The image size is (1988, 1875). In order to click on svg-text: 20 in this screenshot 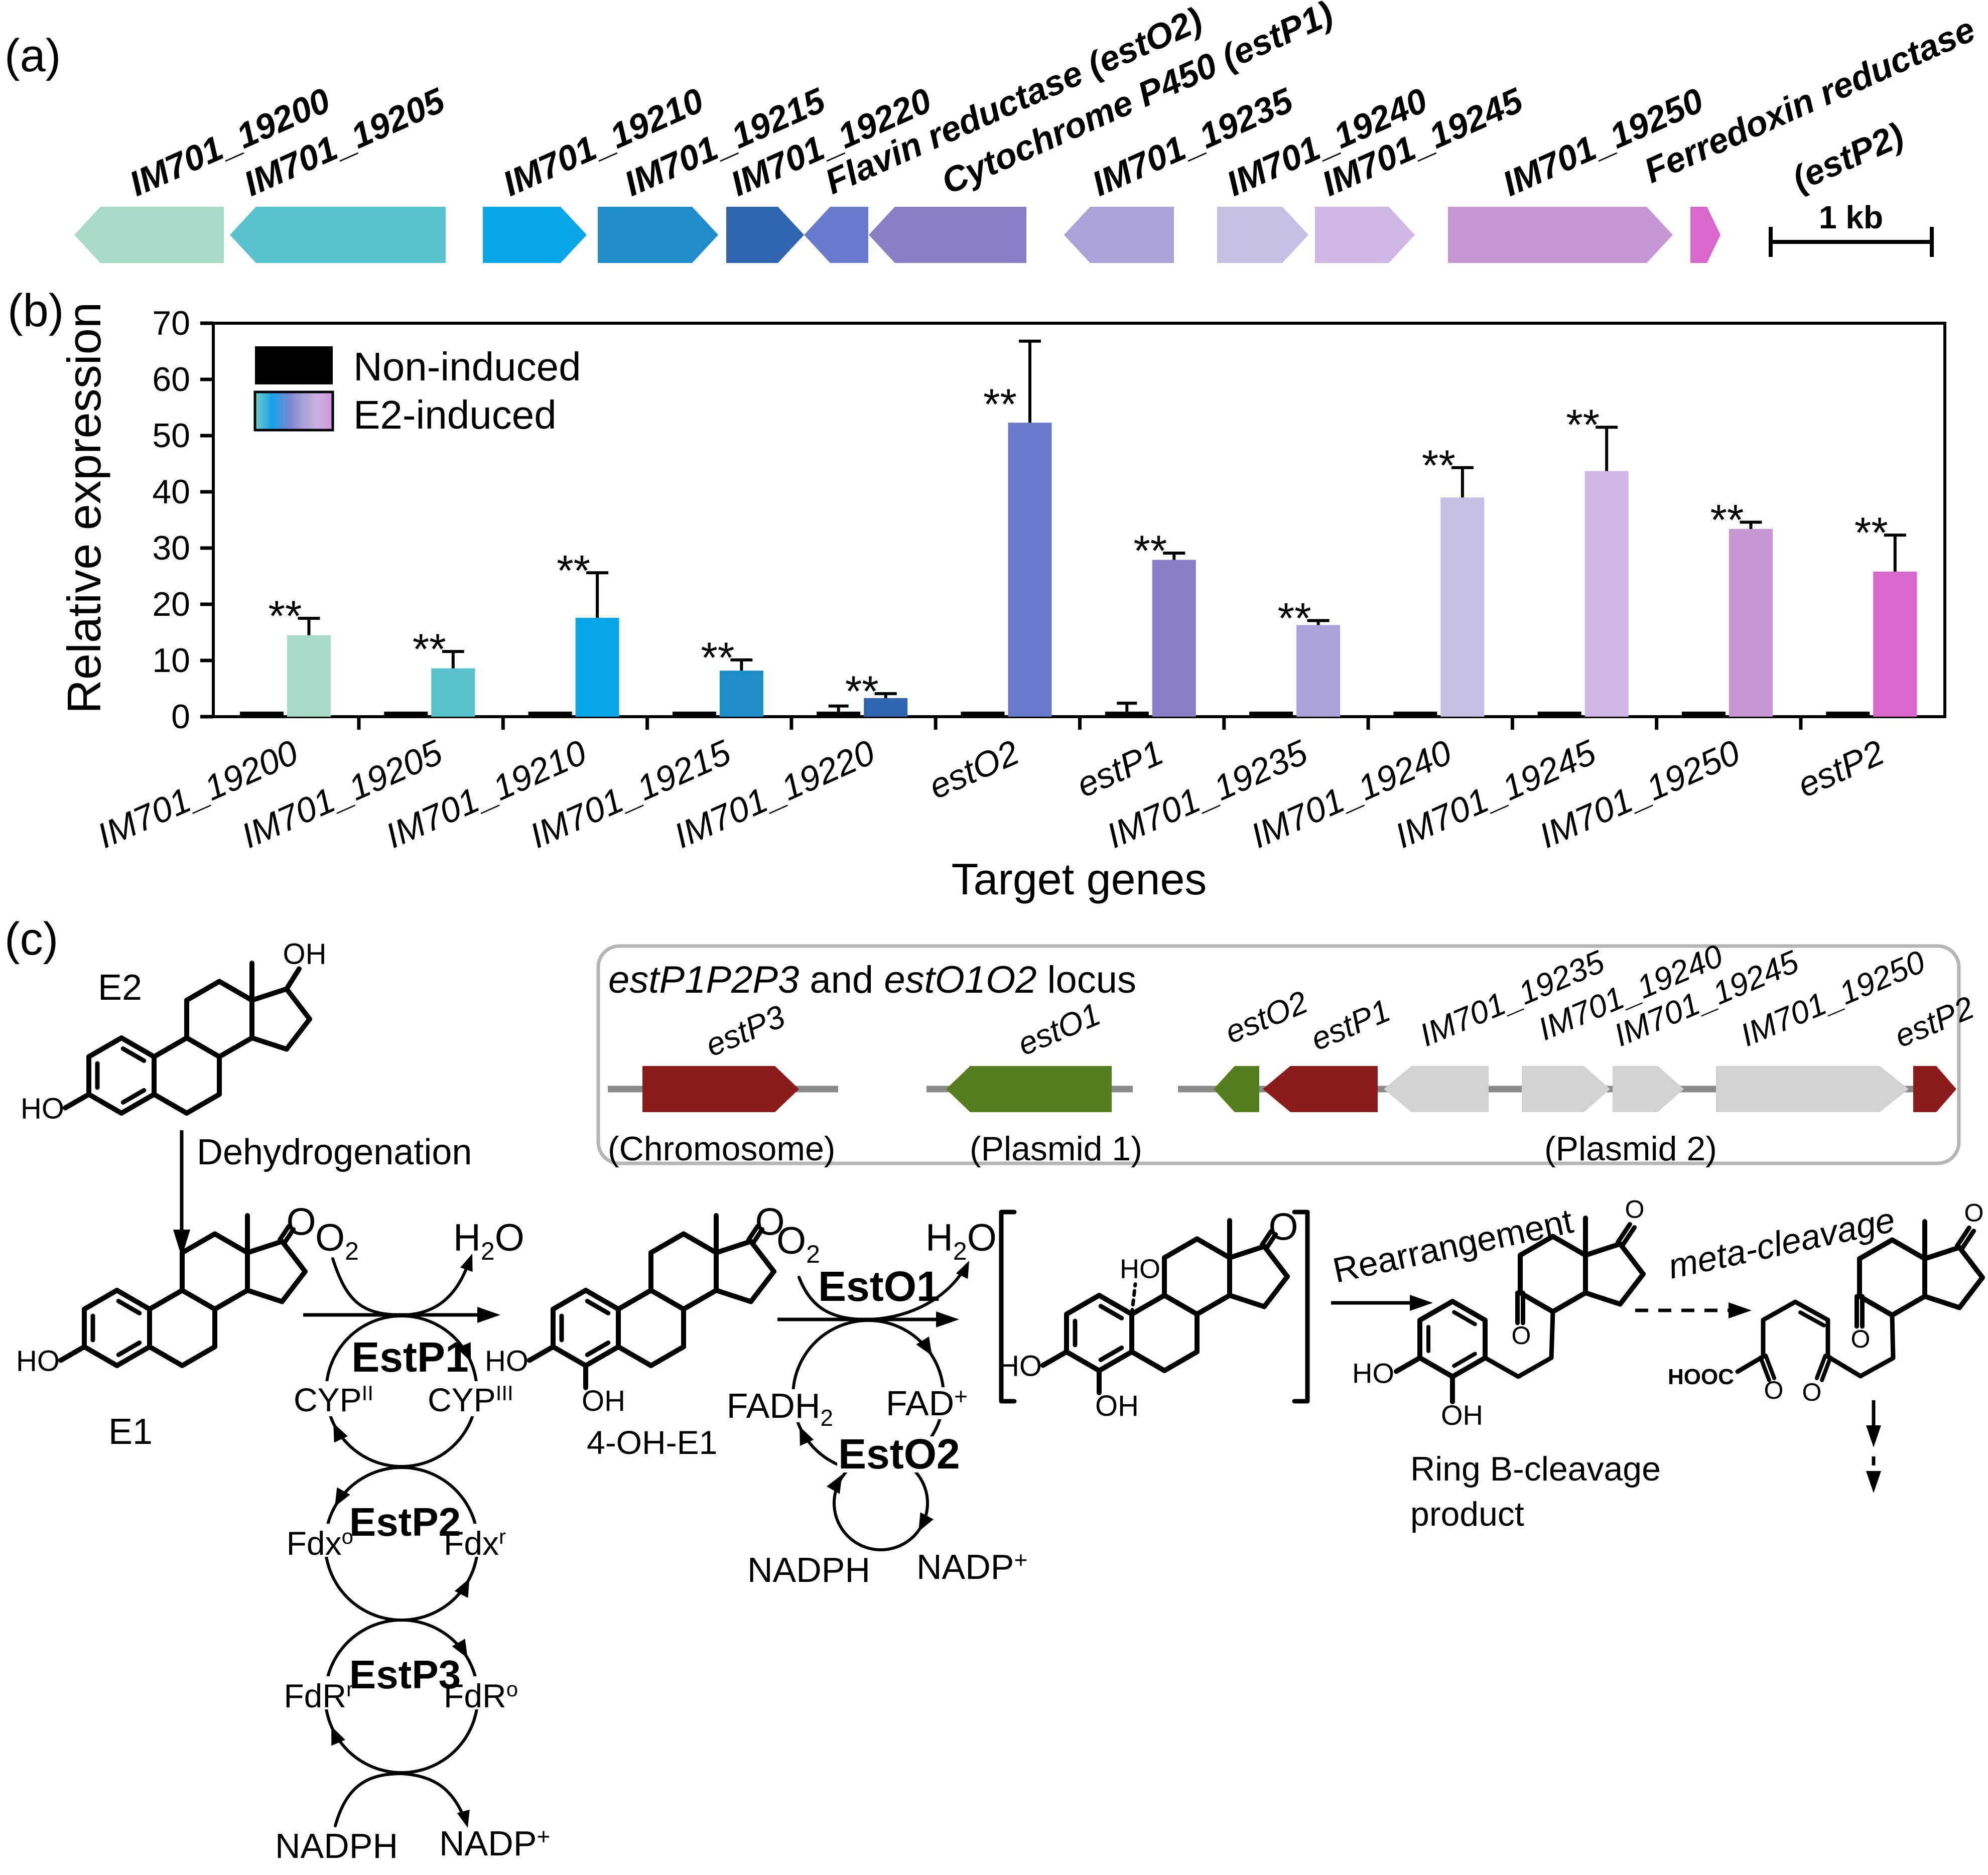, I will do `click(171, 604)`.